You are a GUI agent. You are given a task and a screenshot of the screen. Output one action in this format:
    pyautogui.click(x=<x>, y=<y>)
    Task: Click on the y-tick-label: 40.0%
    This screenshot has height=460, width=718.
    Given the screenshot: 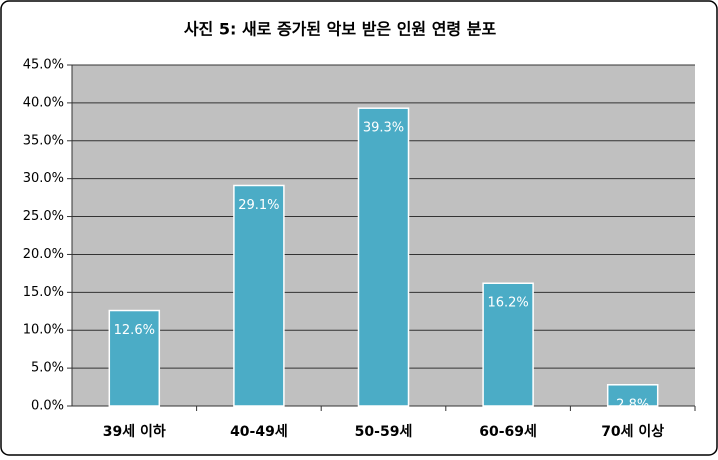 What is the action you would take?
    pyautogui.click(x=43, y=102)
    